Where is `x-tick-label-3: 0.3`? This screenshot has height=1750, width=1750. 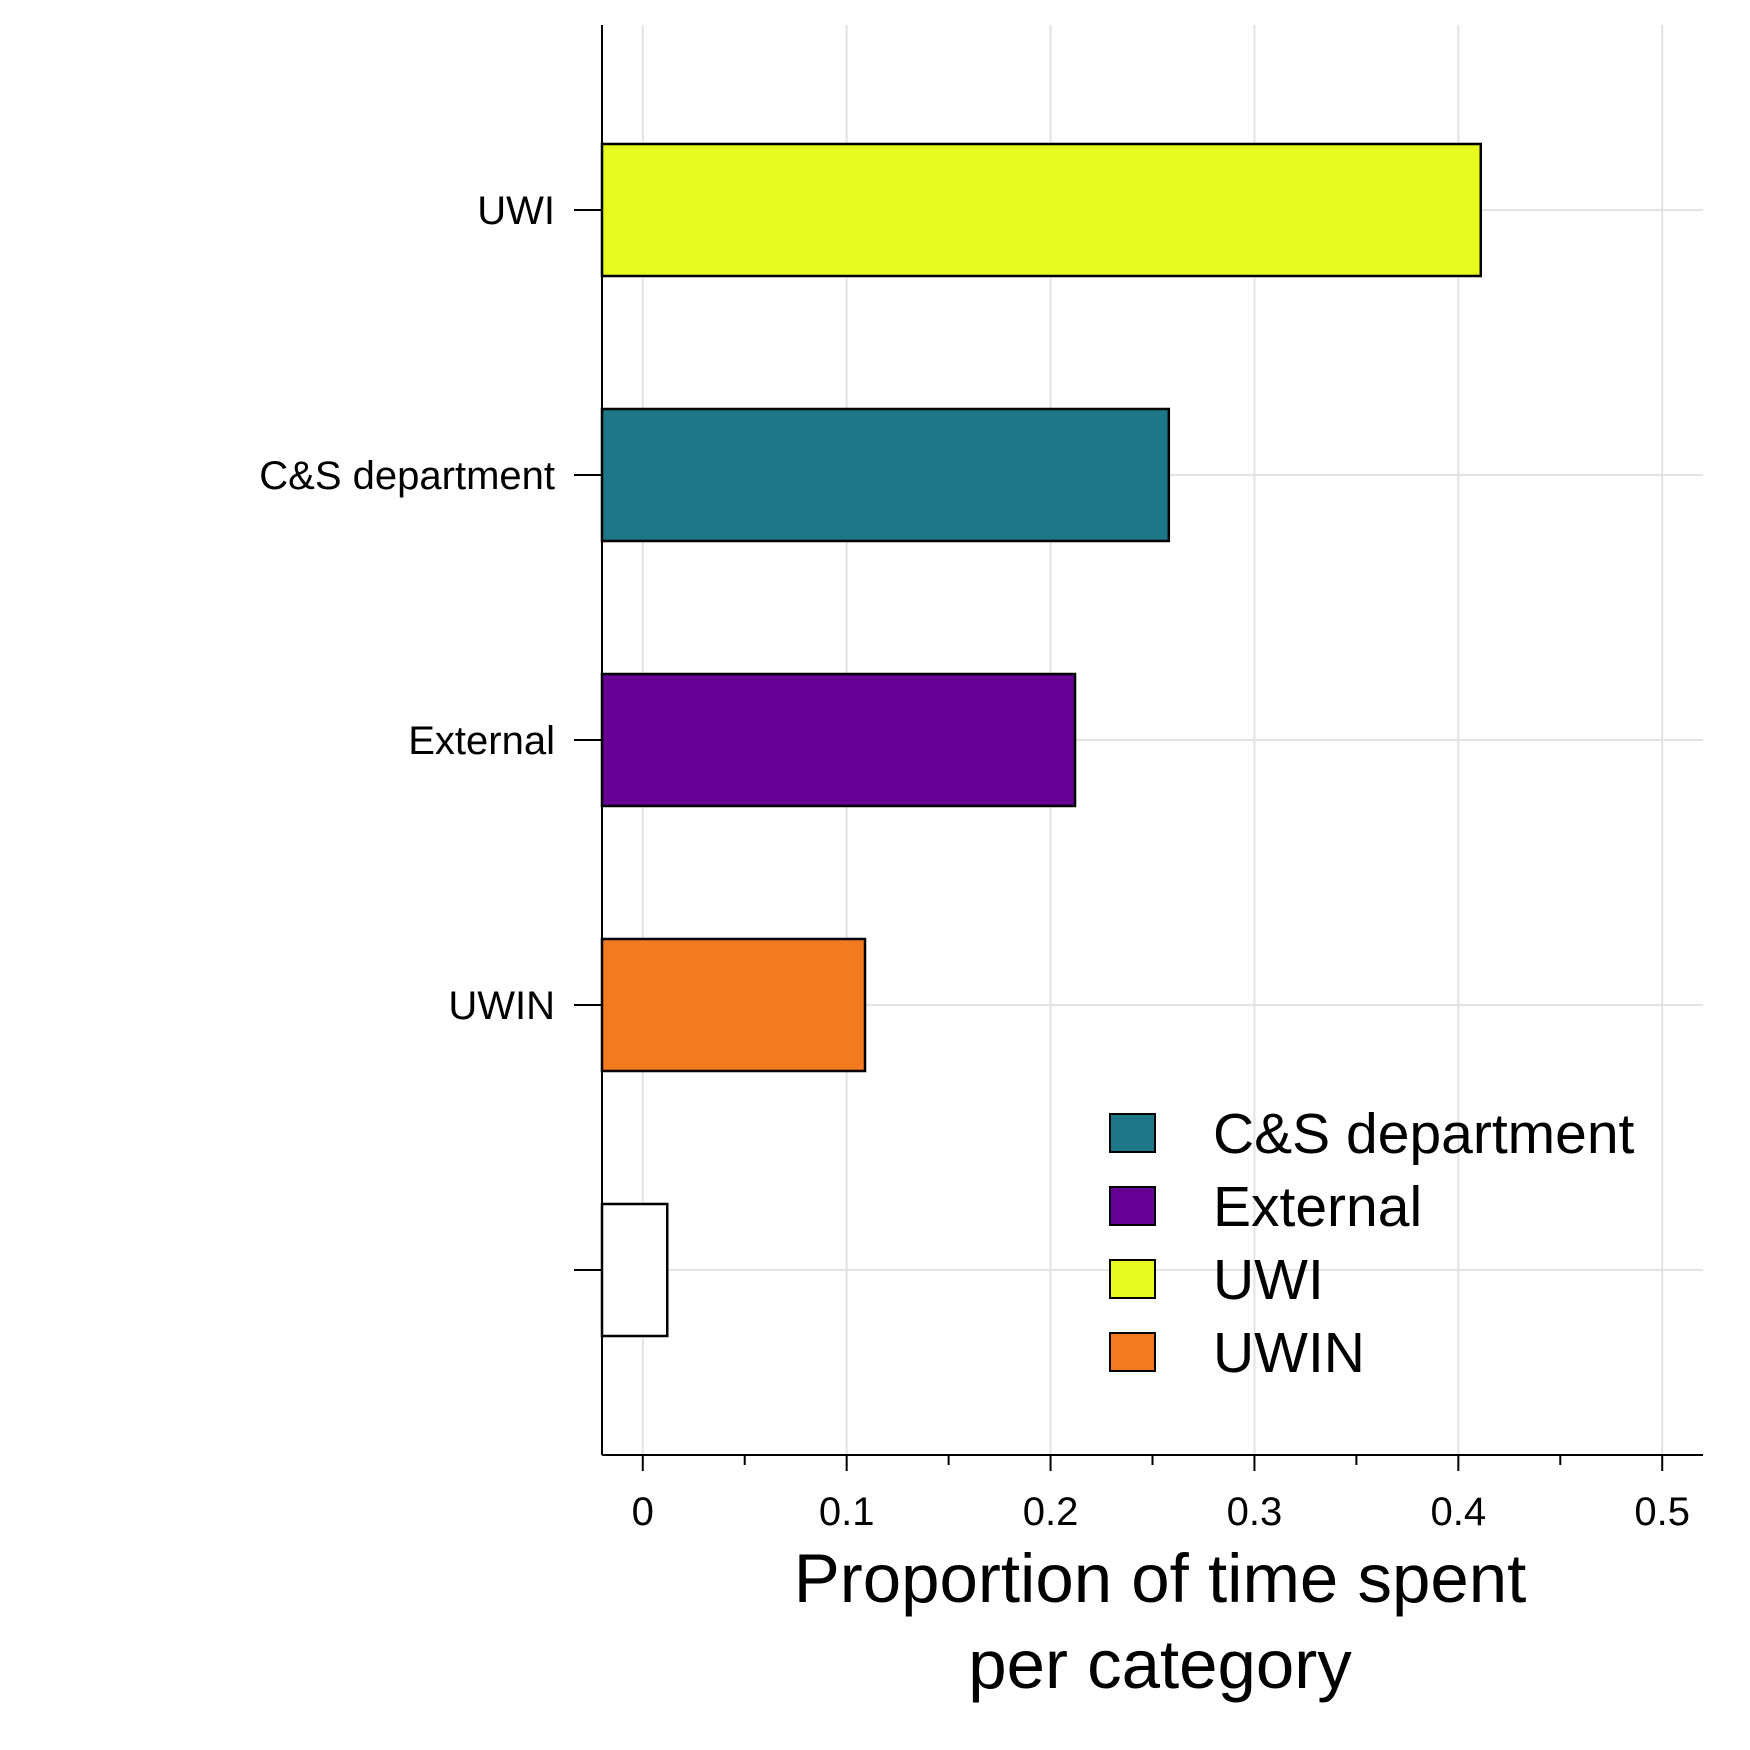
x-tick-label-3: 0.3 is located at coordinates (1255, 1512).